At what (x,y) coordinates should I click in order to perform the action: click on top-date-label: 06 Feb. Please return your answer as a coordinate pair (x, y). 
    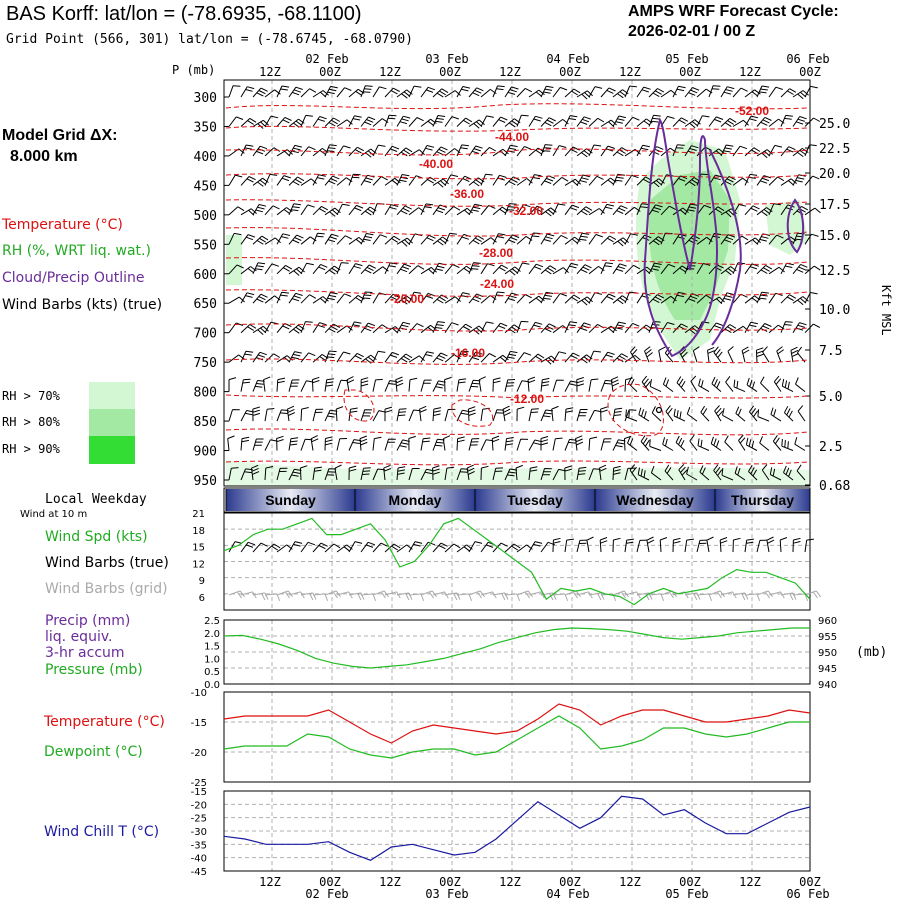
    Looking at the image, I should click on (807, 59).